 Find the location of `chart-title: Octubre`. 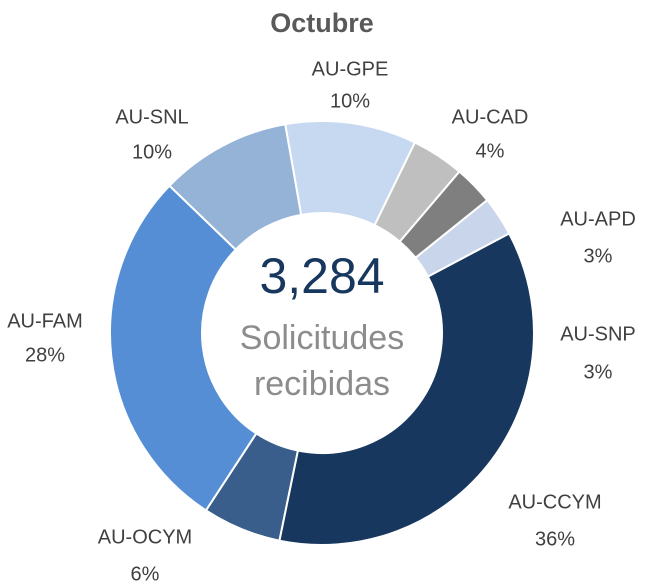

chart-title: Octubre is located at coordinates (322, 23).